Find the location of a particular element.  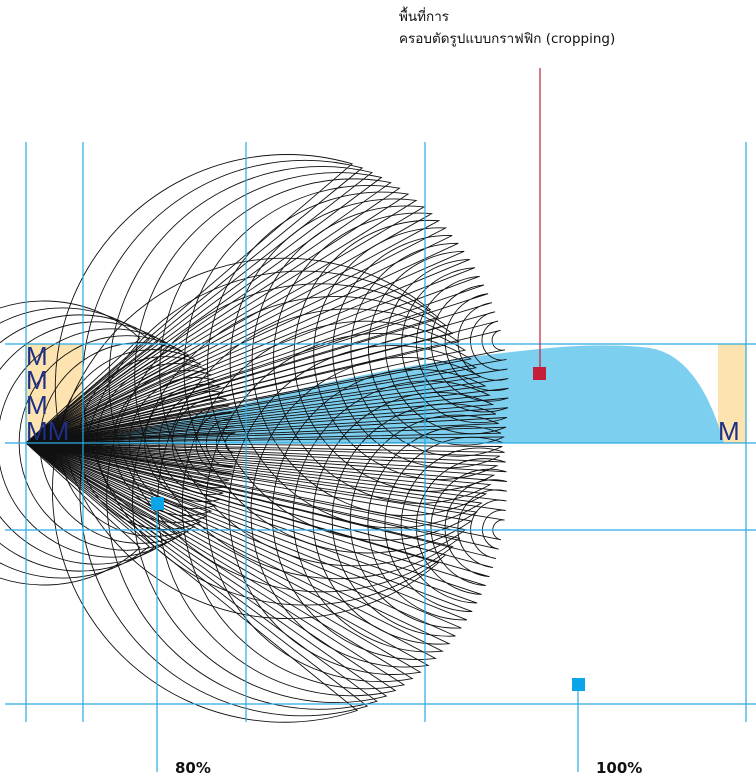

scale-100-label: 100% is located at coordinates (619, 768).